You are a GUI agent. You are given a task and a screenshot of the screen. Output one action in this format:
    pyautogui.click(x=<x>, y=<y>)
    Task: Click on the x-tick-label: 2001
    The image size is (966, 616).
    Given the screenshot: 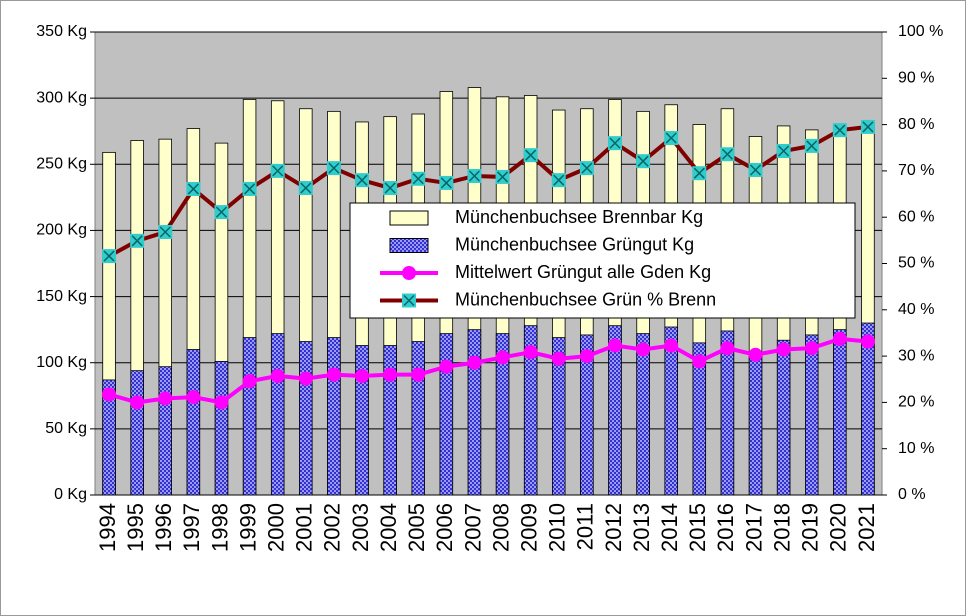 What is the action you would take?
    pyautogui.click(x=304, y=527)
    